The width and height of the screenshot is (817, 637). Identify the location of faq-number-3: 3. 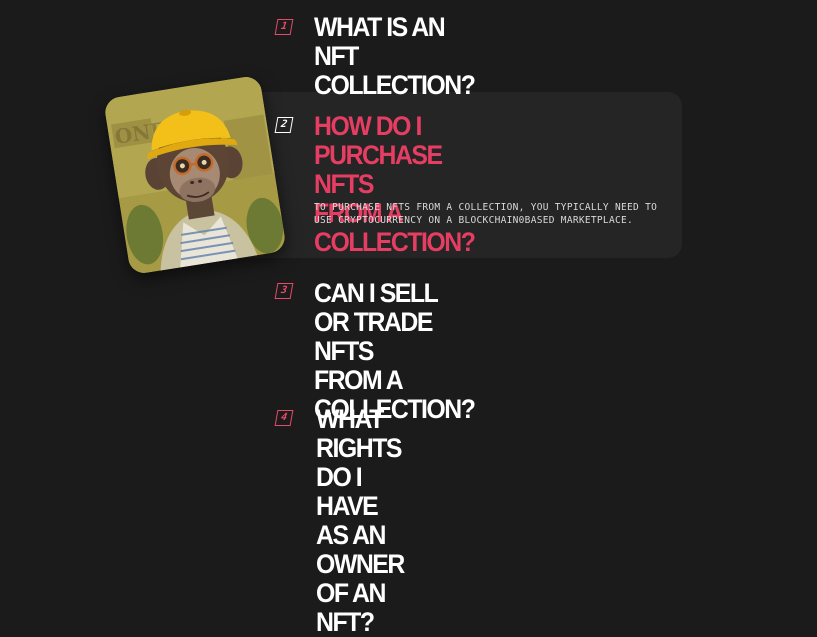
(284, 291).